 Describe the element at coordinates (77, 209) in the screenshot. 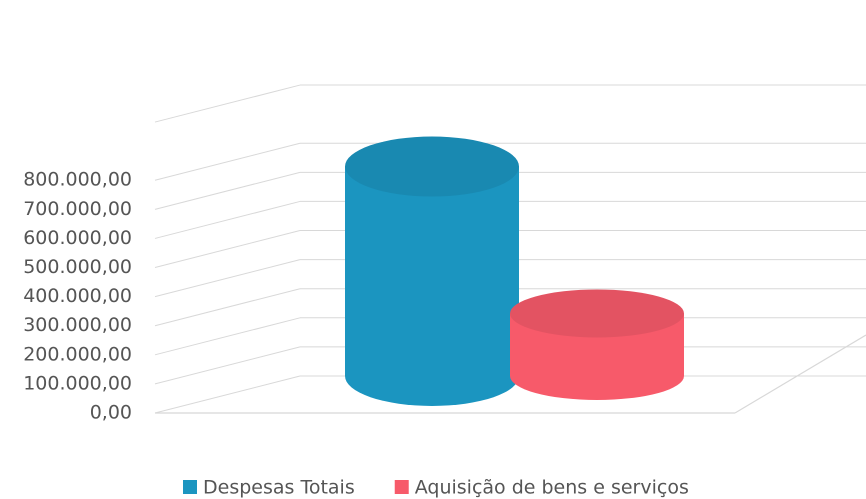

I see `y-tick-label: 700.000,00` at that location.